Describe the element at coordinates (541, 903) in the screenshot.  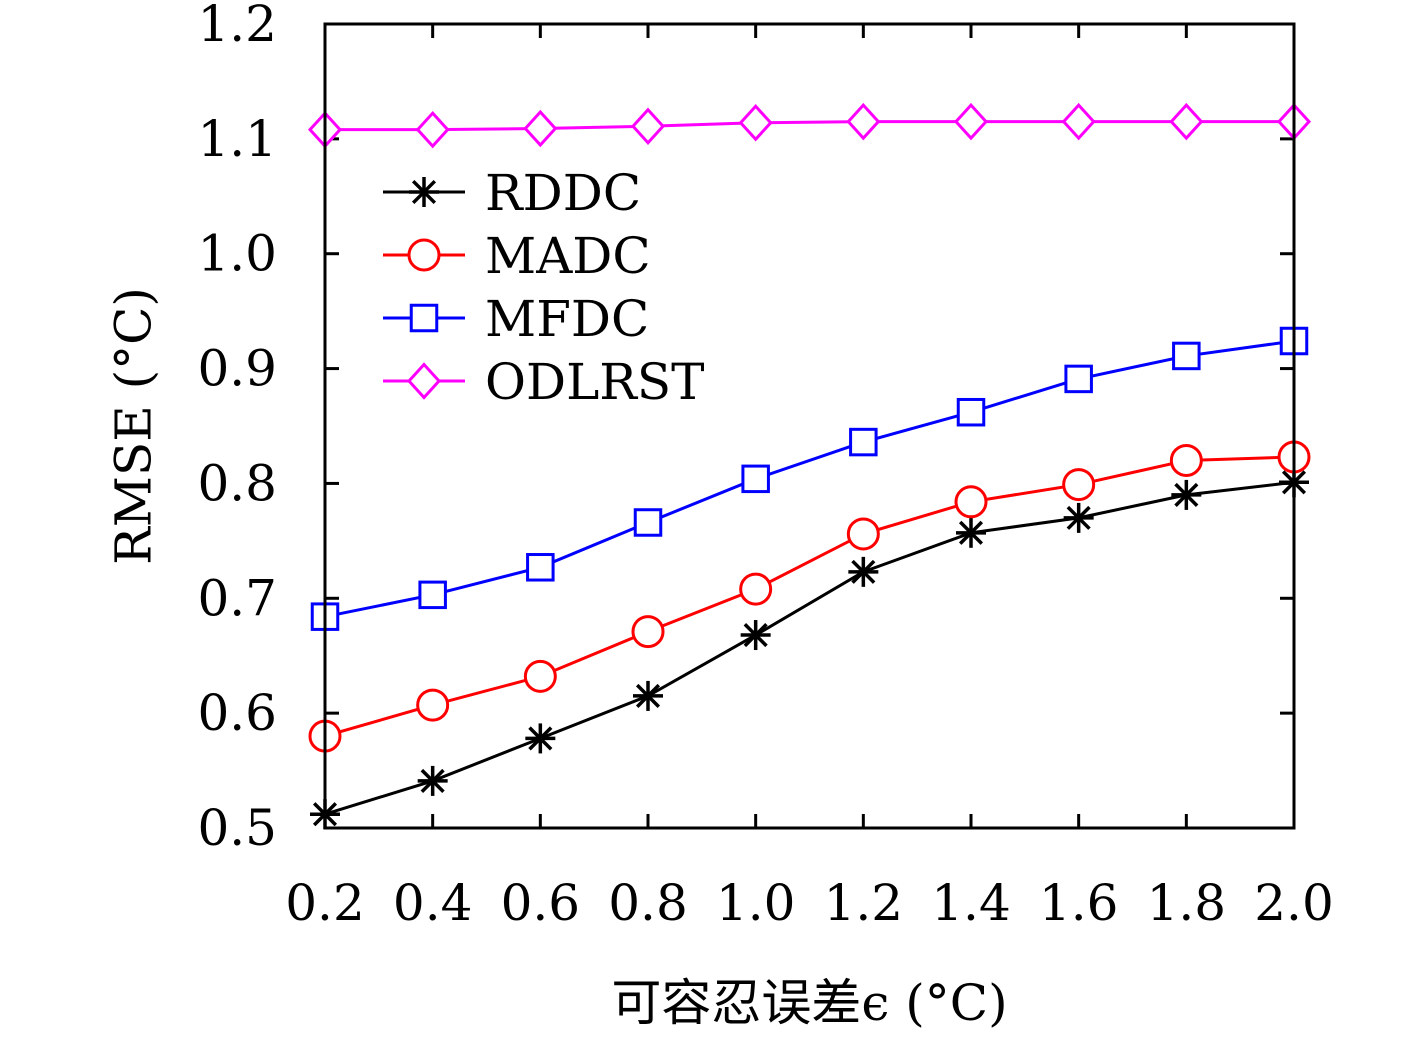
I see `x-tick-label: 0.6` at that location.